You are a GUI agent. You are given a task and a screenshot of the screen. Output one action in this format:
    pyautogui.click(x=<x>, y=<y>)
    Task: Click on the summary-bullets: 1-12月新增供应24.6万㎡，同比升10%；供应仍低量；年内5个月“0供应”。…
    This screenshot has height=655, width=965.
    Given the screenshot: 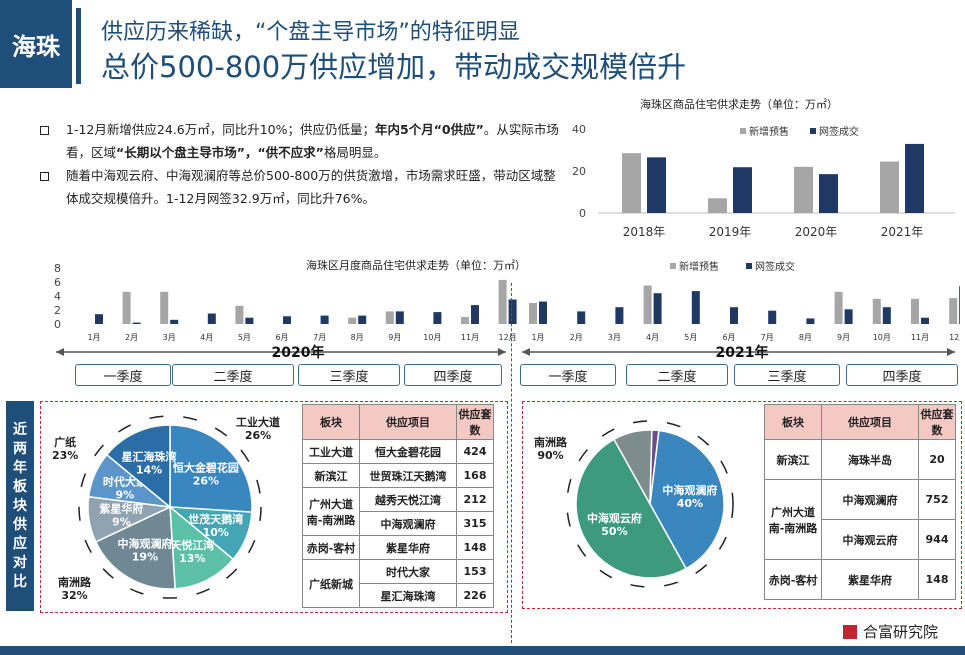 What is the action you would take?
    pyautogui.click(x=300, y=164)
    